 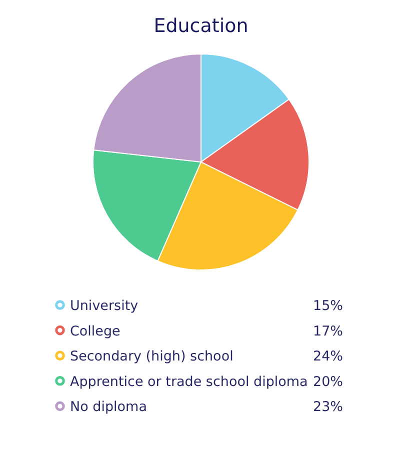 What do you see at coordinates (328, 306) in the screenshot?
I see `data-label: 15%` at bounding box center [328, 306].